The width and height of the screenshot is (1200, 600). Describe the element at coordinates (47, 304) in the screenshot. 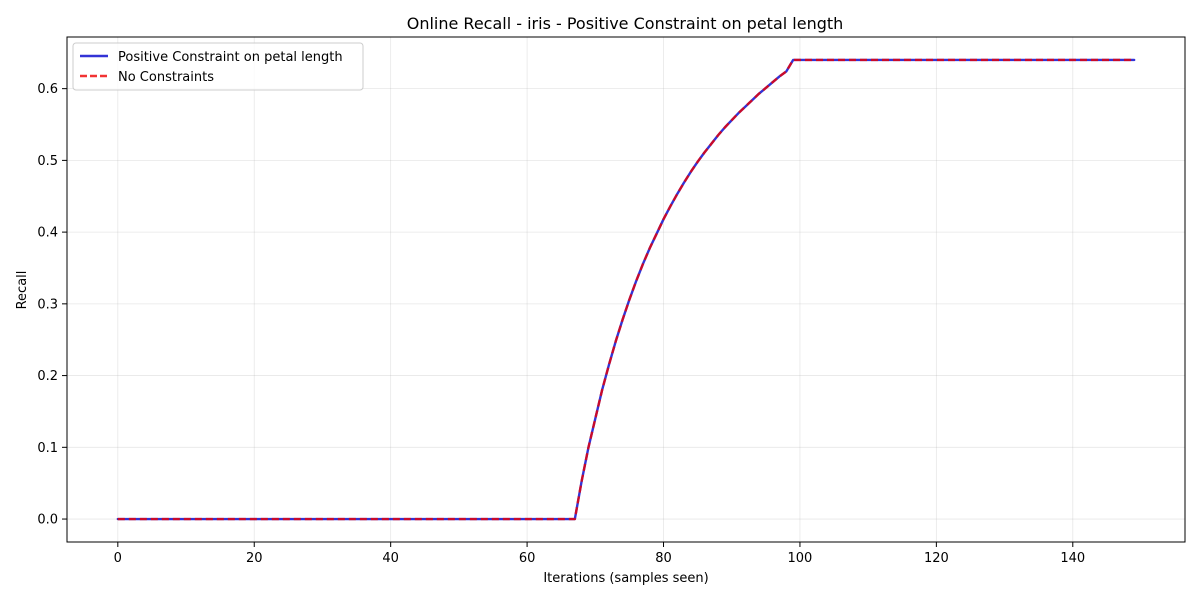

I see `y-tick-label: 0.3` at that location.